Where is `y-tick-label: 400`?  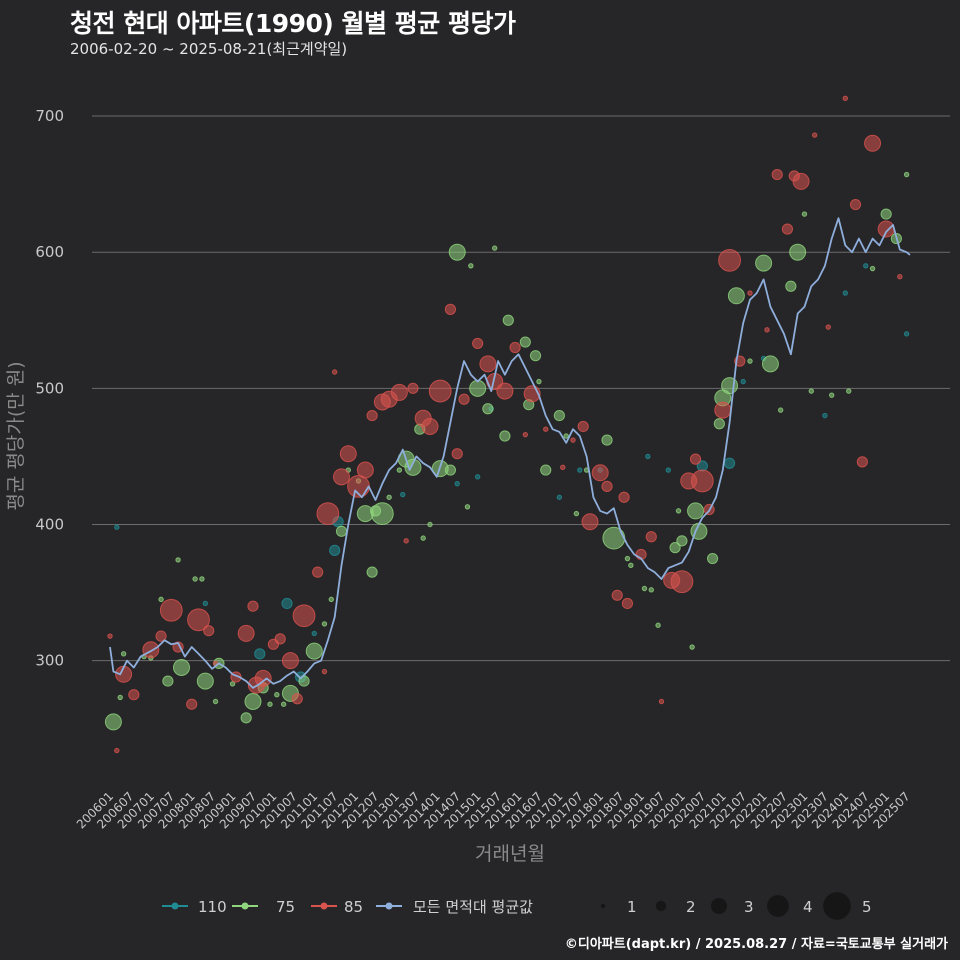
y-tick-label: 400 is located at coordinates (49, 525).